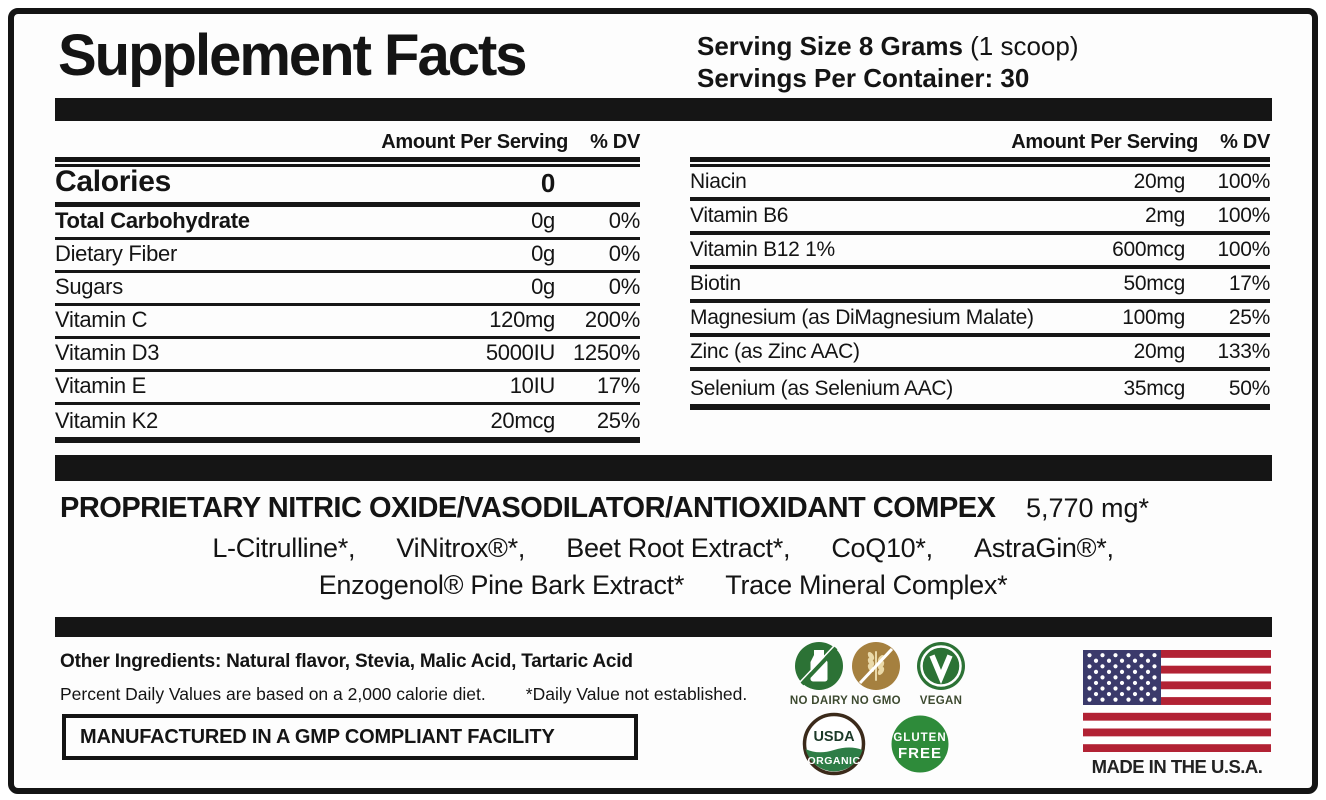 The image size is (1326, 800). Describe the element at coordinates (107, 352) in the screenshot. I see `nutrient-name: Vitamin D3` at that location.